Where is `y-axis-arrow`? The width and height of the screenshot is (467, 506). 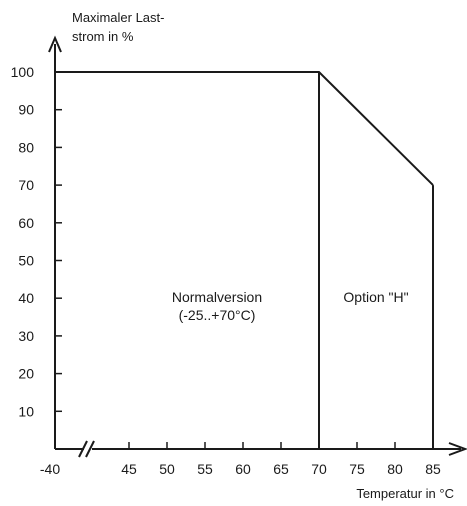
y-axis-arrow is located at coordinates (55, 44).